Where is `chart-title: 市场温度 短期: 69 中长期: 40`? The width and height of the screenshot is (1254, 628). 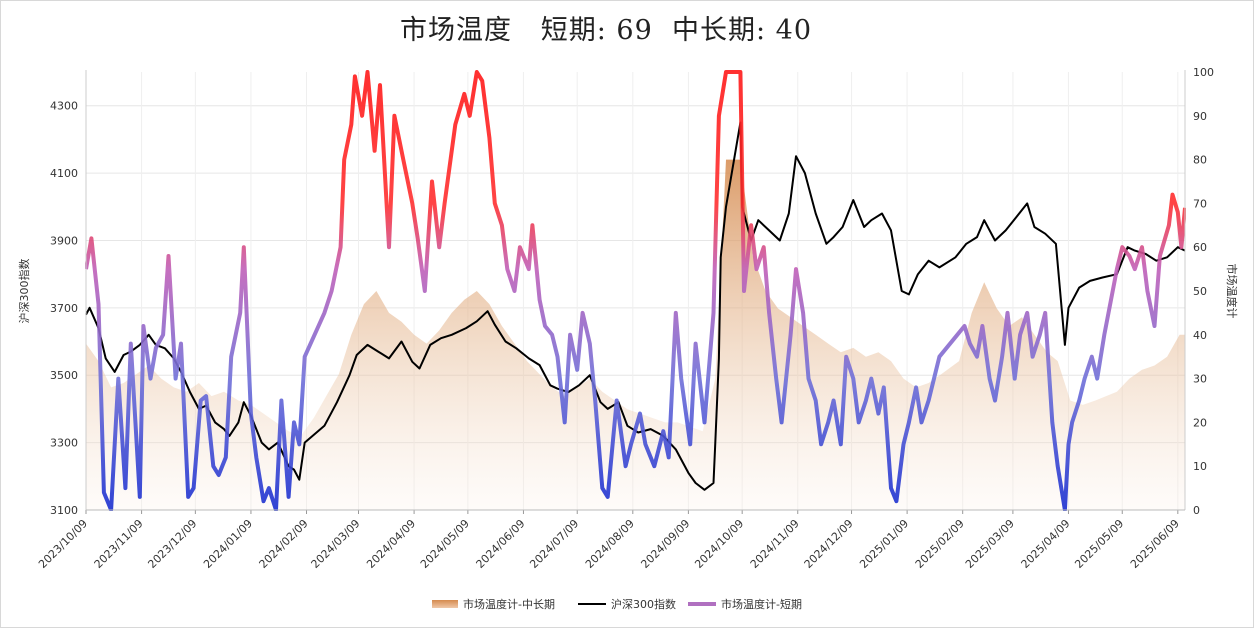
chart-title: 市场温度 短期: 69 中长期: 40 is located at coordinates (606, 27).